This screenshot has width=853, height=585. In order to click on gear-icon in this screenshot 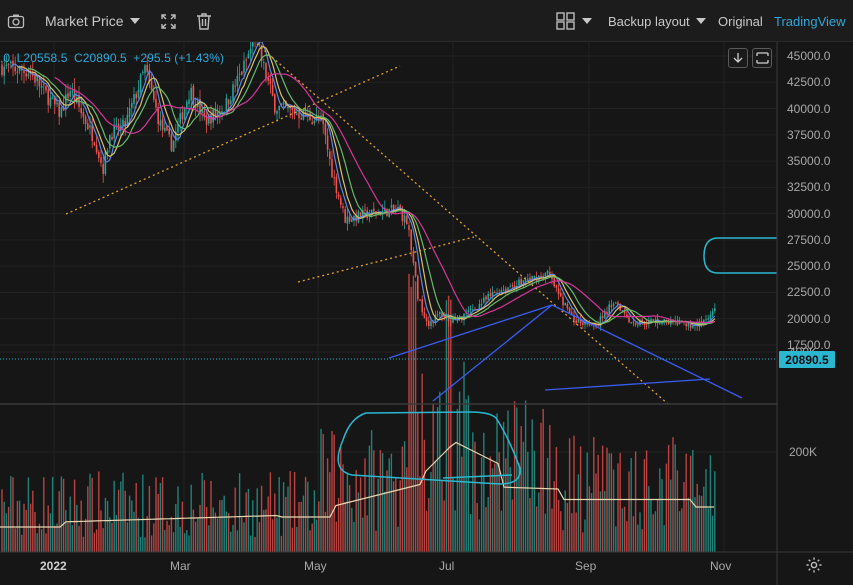, I will do `click(814, 567)`.